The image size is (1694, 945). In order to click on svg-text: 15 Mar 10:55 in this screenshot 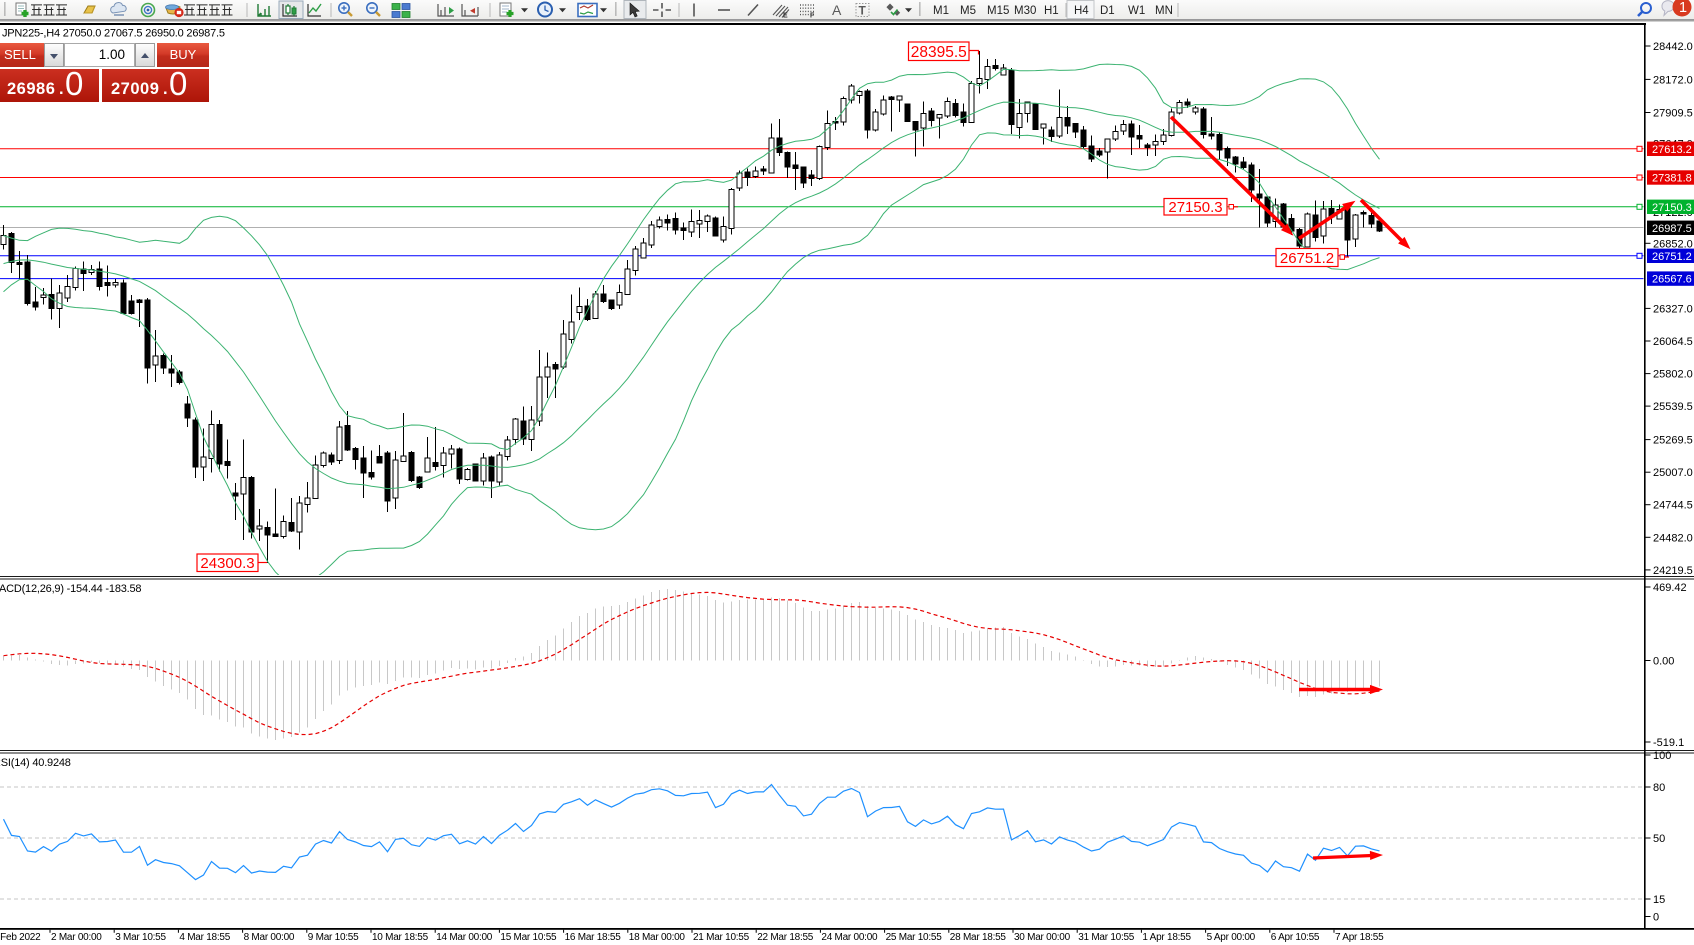, I will do `click(528, 937)`.